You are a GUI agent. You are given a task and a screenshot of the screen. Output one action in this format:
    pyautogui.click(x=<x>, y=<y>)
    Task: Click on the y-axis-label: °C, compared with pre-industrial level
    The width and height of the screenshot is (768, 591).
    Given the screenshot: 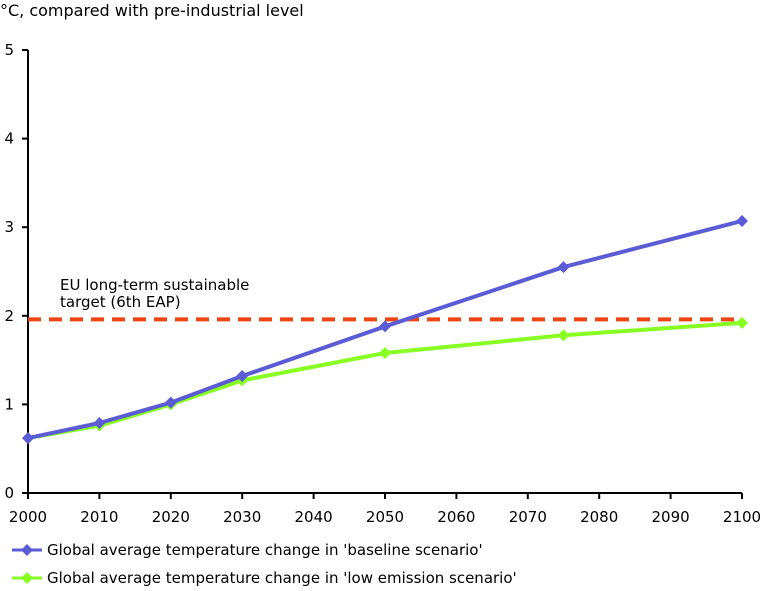 What is the action you would take?
    pyautogui.click(x=152, y=10)
    